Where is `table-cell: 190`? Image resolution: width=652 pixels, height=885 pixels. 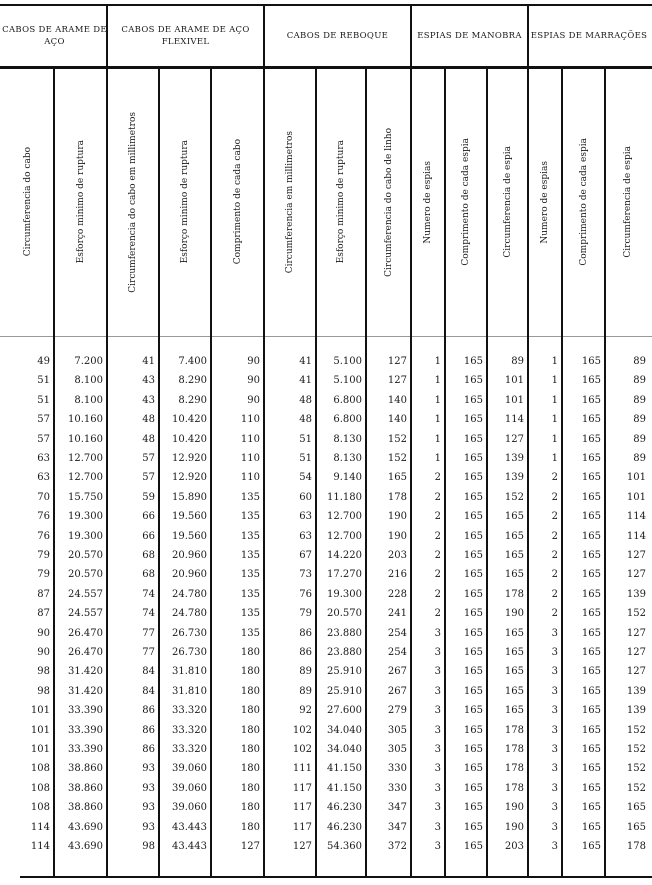 table-cell: 190 is located at coordinates (397, 517).